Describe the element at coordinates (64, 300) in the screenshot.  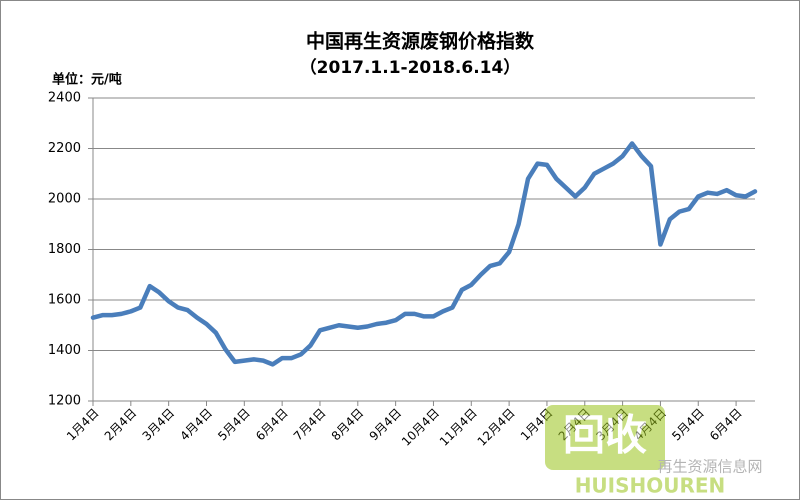
I see `y-tick-label: 1600` at that location.